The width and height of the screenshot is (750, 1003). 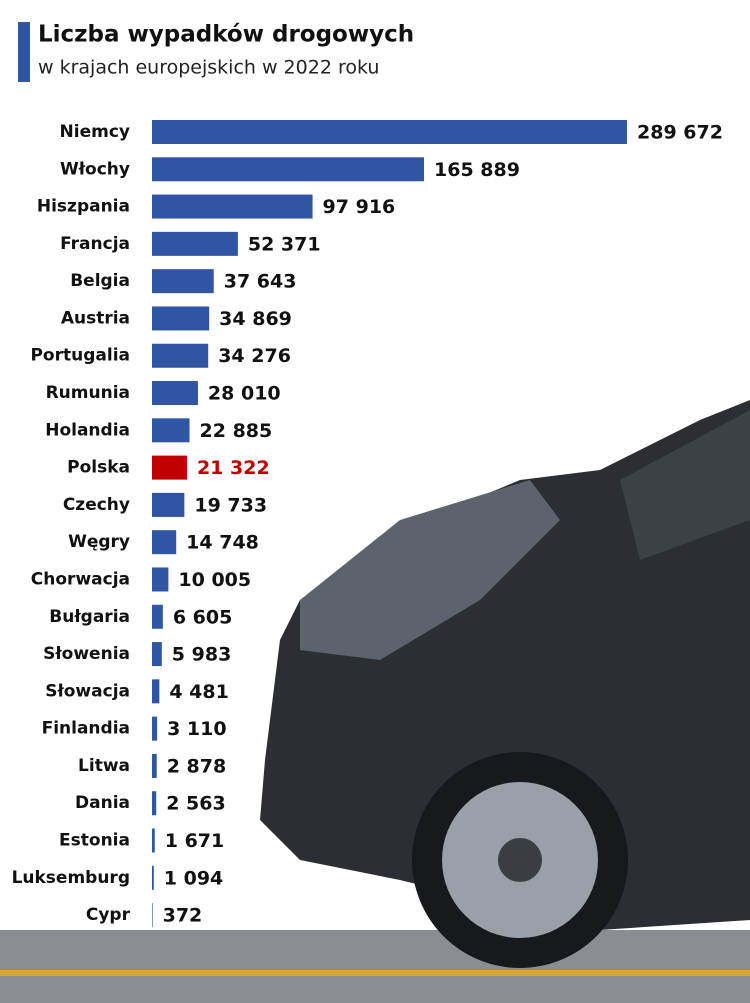 I want to click on category-label: Luksemburg, so click(x=71, y=878).